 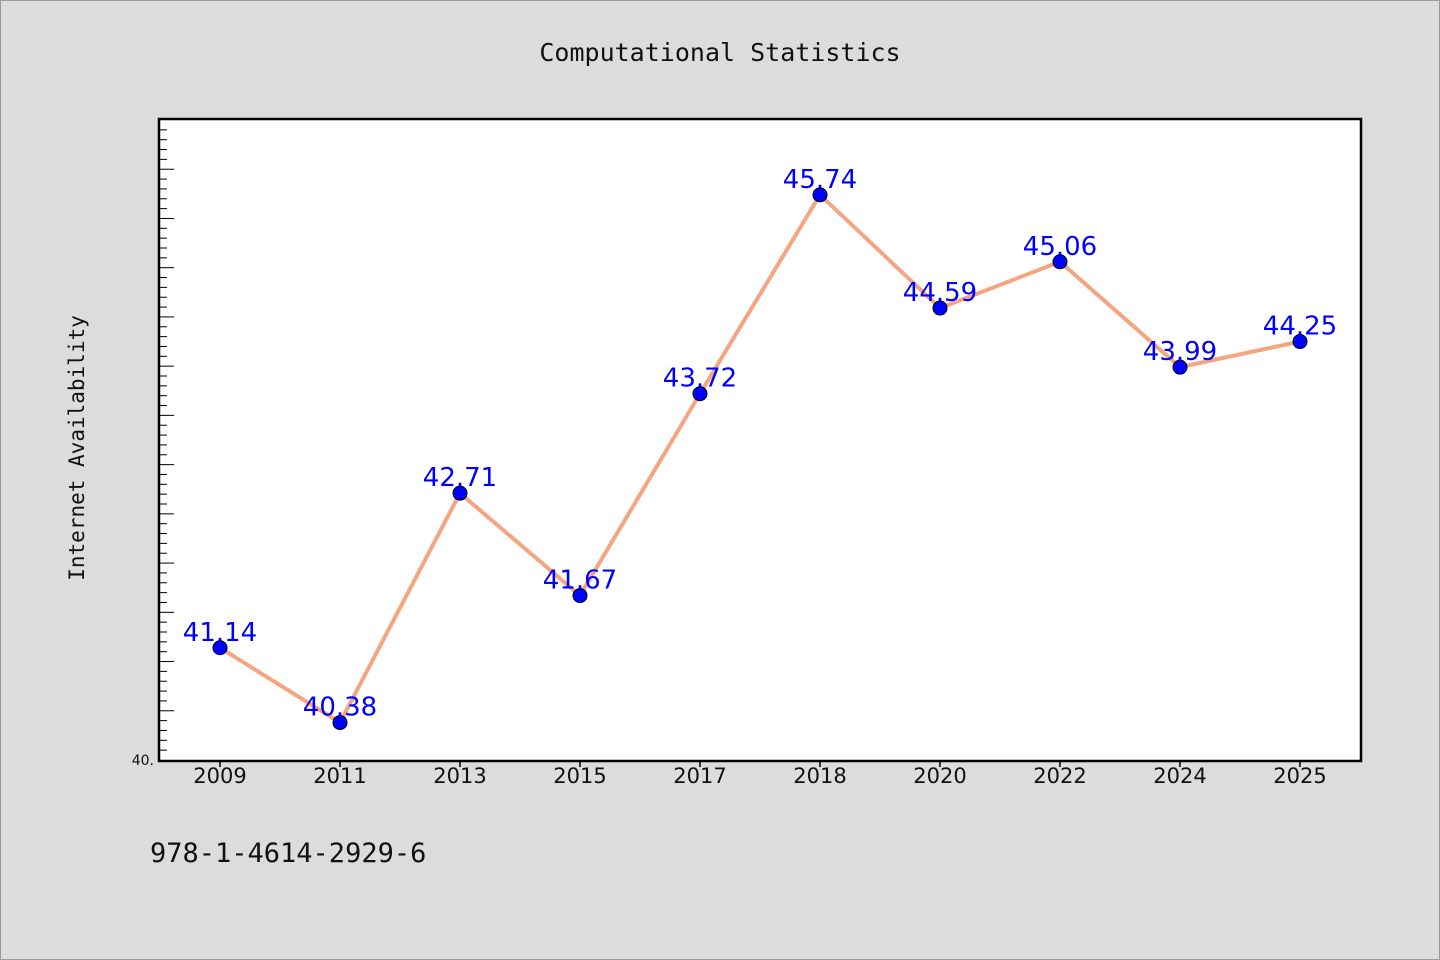 What do you see at coordinates (220, 633) in the screenshot?
I see `data-label: 41.14` at bounding box center [220, 633].